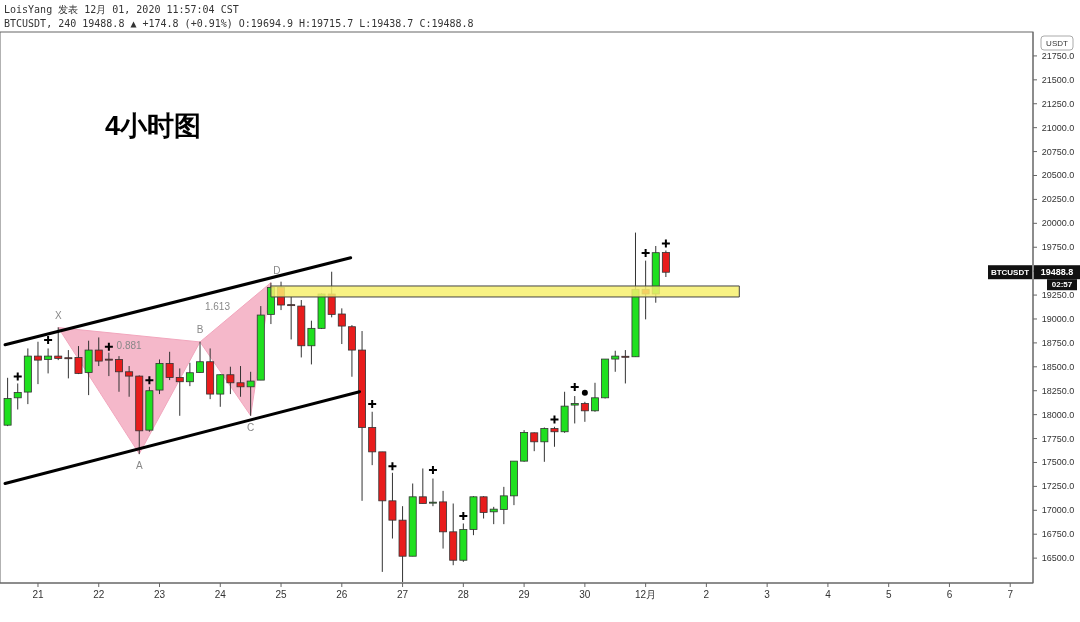  What do you see at coordinates (99, 594) in the screenshot?
I see `x-tick-label: 22` at bounding box center [99, 594].